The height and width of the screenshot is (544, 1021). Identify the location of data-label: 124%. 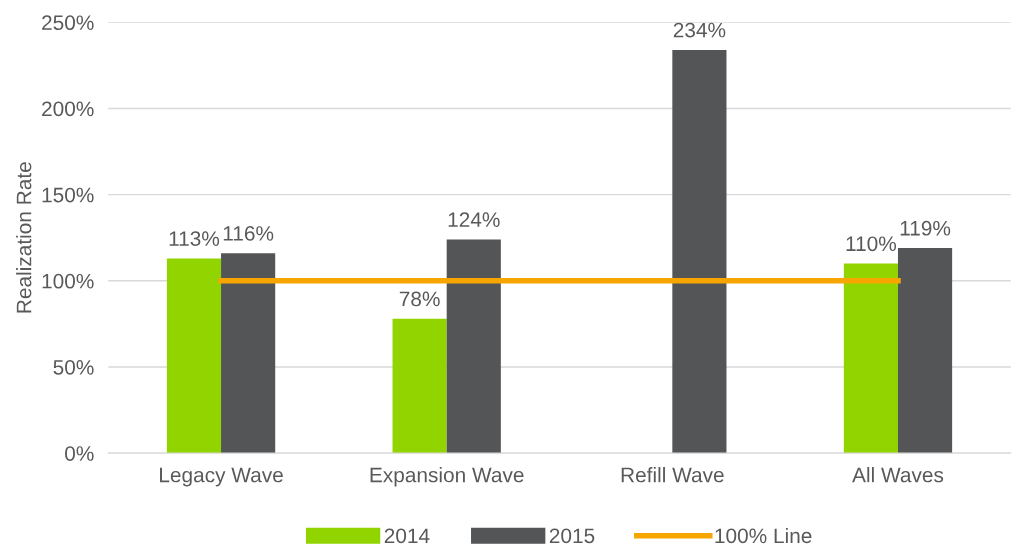
(474, 219).